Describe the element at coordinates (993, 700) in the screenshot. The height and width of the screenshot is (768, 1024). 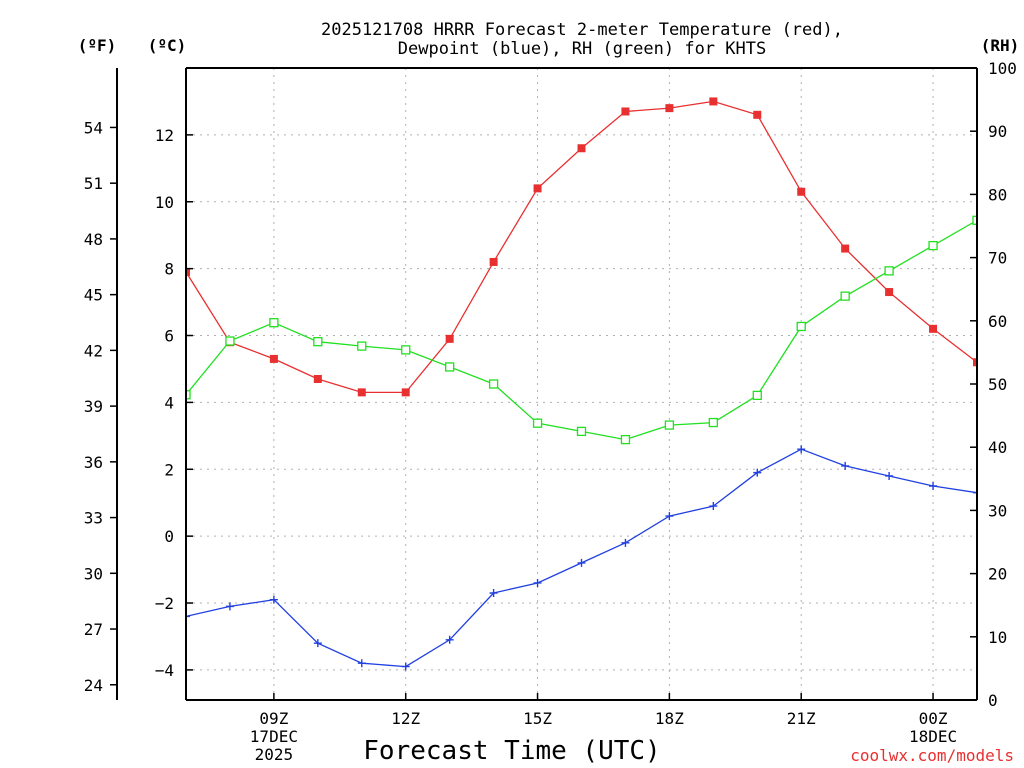
I see `rh-tick-label: 0` at that location.